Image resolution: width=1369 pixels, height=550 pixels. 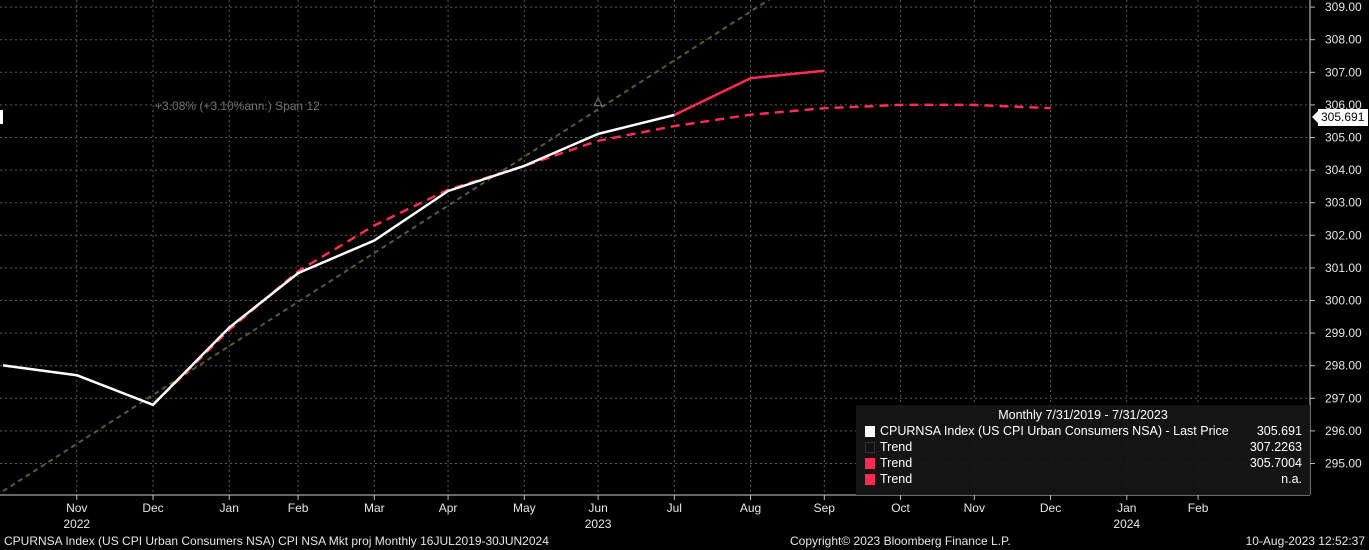 I want to click on annotation-marker, so click(x=598, y=101).